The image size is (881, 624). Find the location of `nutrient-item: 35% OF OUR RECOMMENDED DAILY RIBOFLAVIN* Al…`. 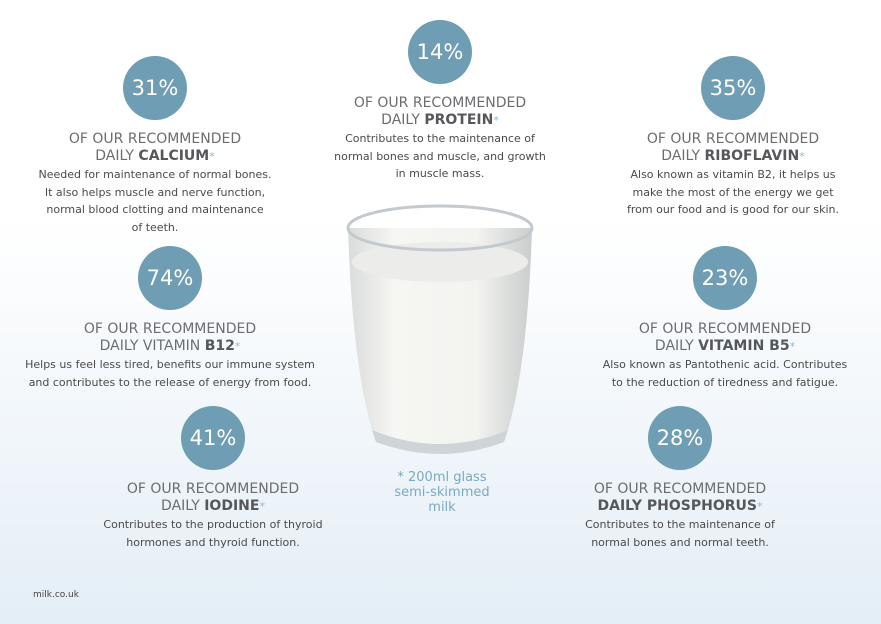

nutrient-item: 35% OF OUR RECOMMENDED DAILY RIBOFLAVIN* Al… is located at coordinates (717, 137).